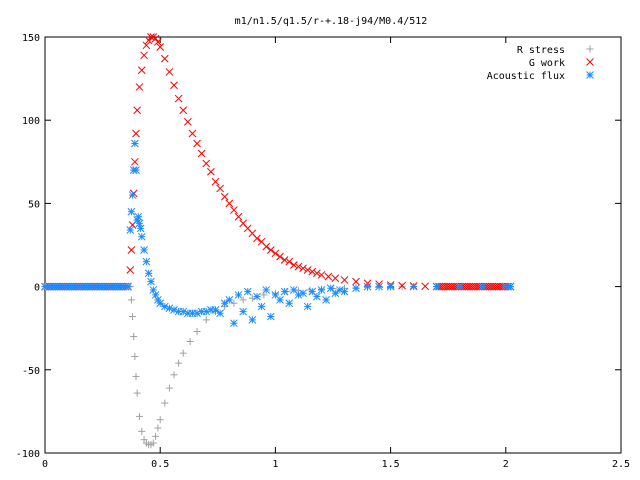 The height and width of the screenshot is (480, 640). Describe the element at coordinates (547, 63) in the screenshot. I see `legend-label: G work` at that location.